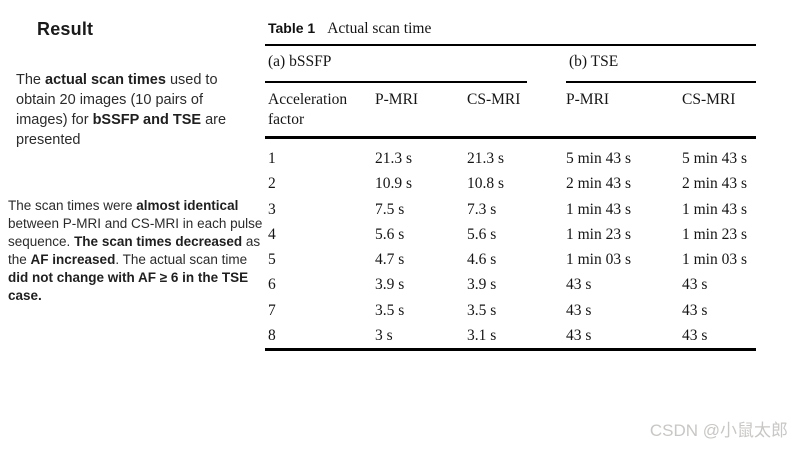 Image resolution: width=800 pixels, height=450 pixels. Describe the element at coordinates (390, 209) in the screenshot. I see `table-cell-bssfp_pmri: 7.5 s` at that location.